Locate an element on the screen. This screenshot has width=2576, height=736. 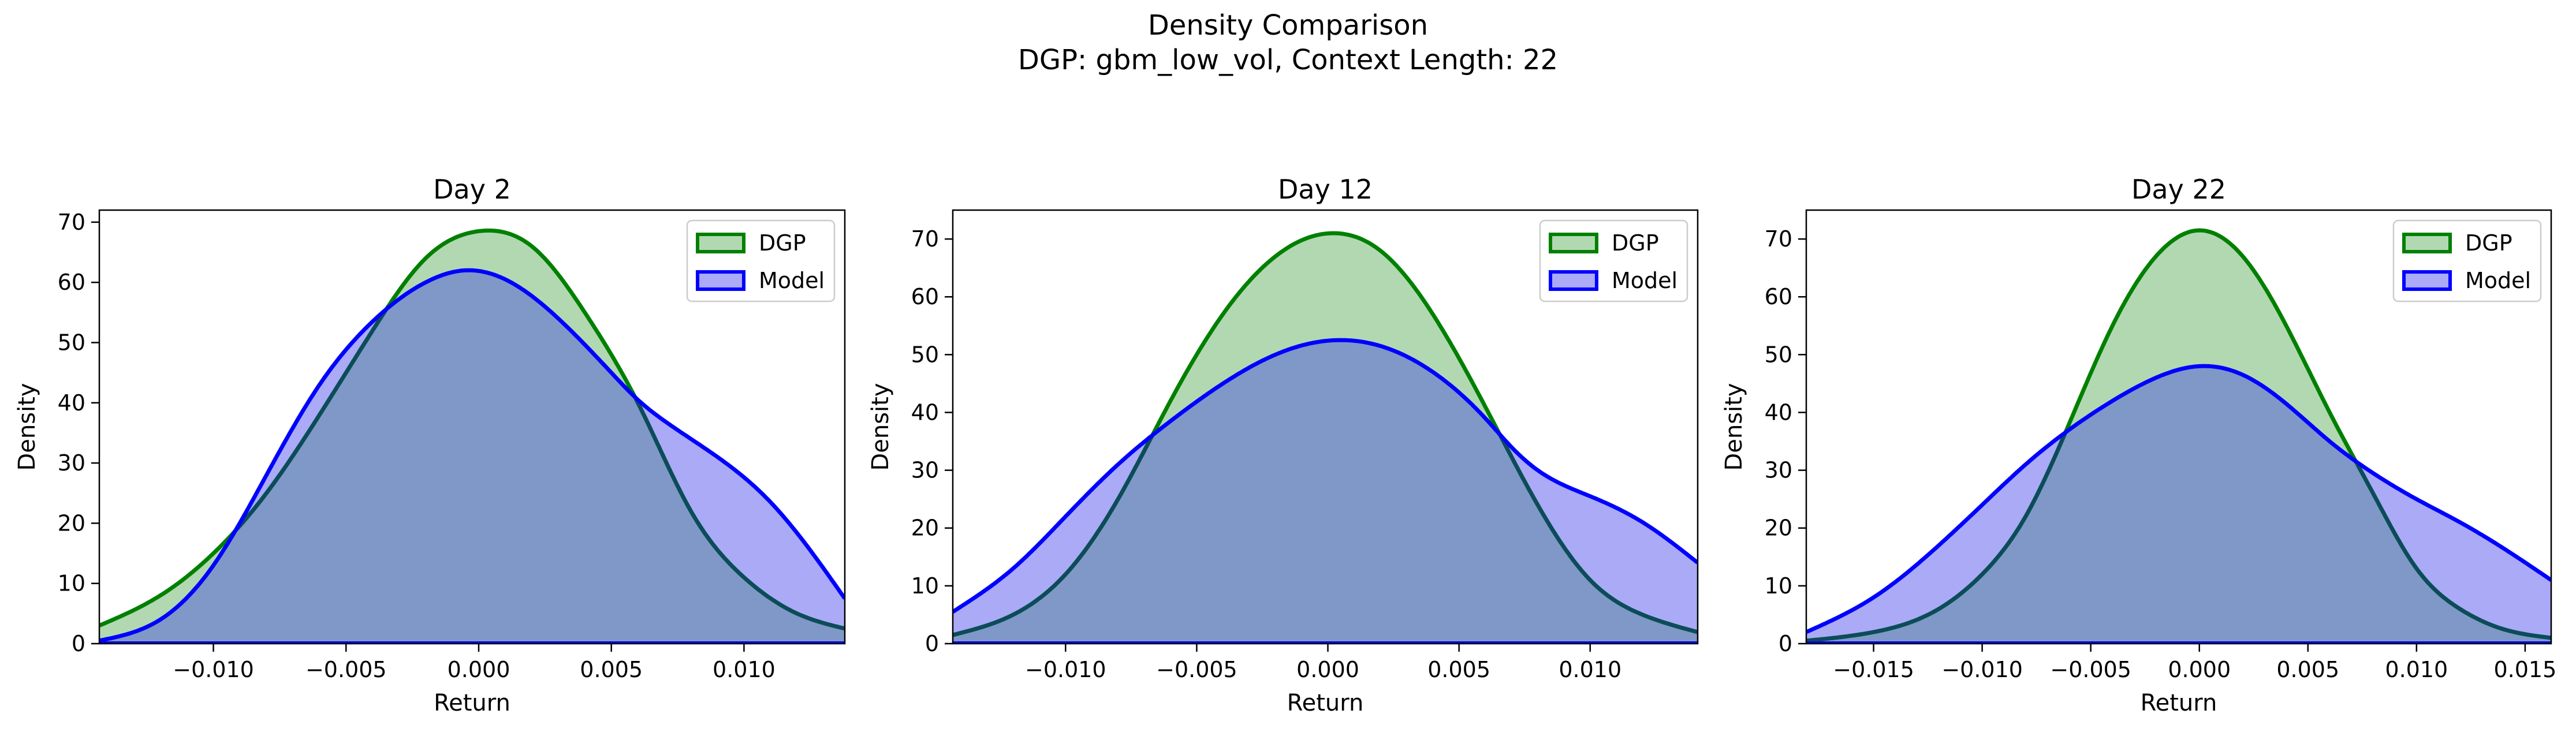
subplot-title: Day 22 is located at coordinates (2178, 189).